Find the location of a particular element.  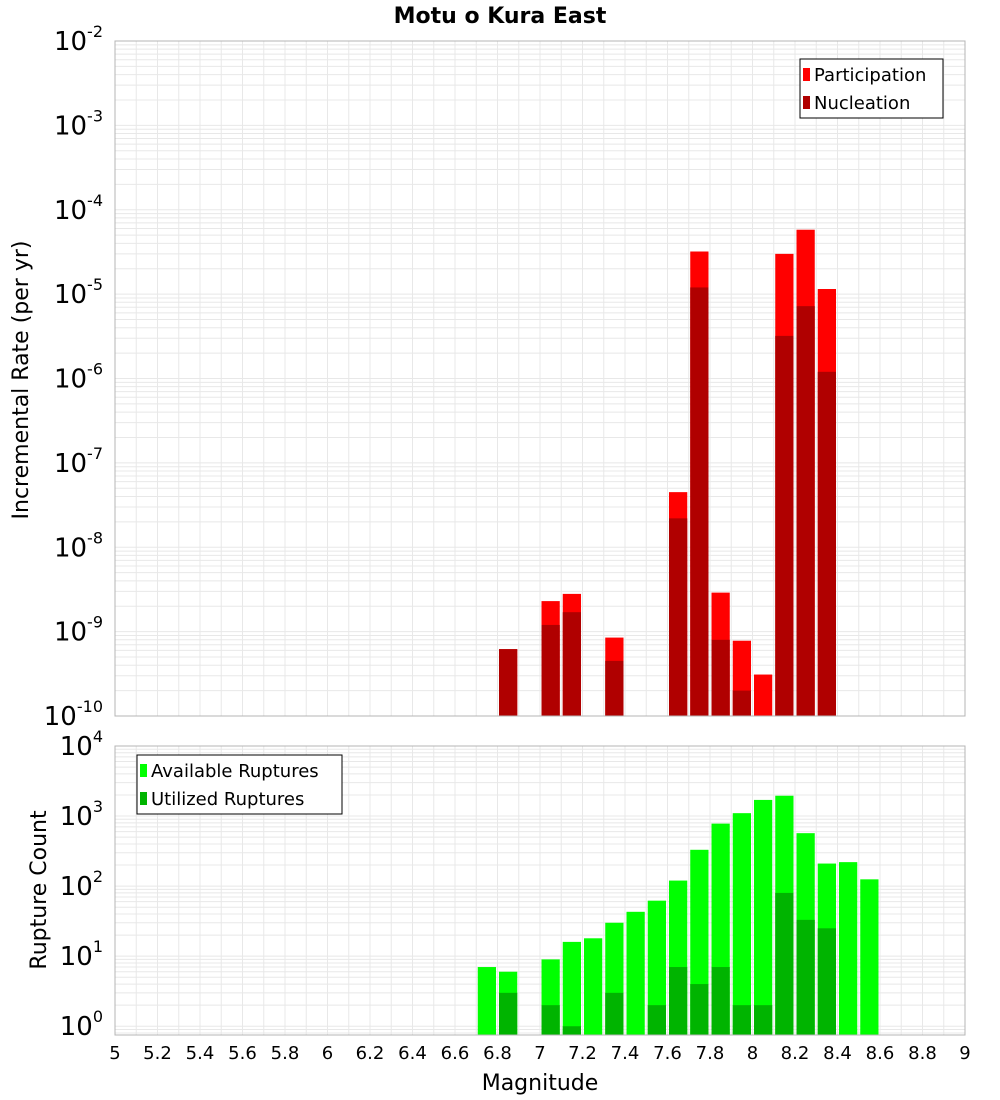

x-tick-label: 8.8 is located at coordinates (922, 1053).